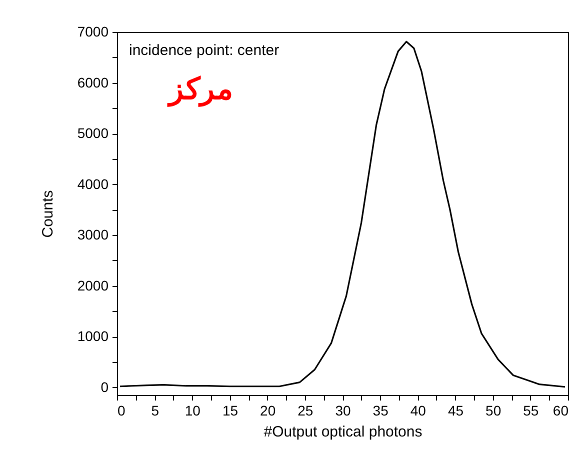 The image size is (580, 458). Describe the element at coordinates (155, 410) in the screenshot. I see `x-tick-label: 5` at that location.